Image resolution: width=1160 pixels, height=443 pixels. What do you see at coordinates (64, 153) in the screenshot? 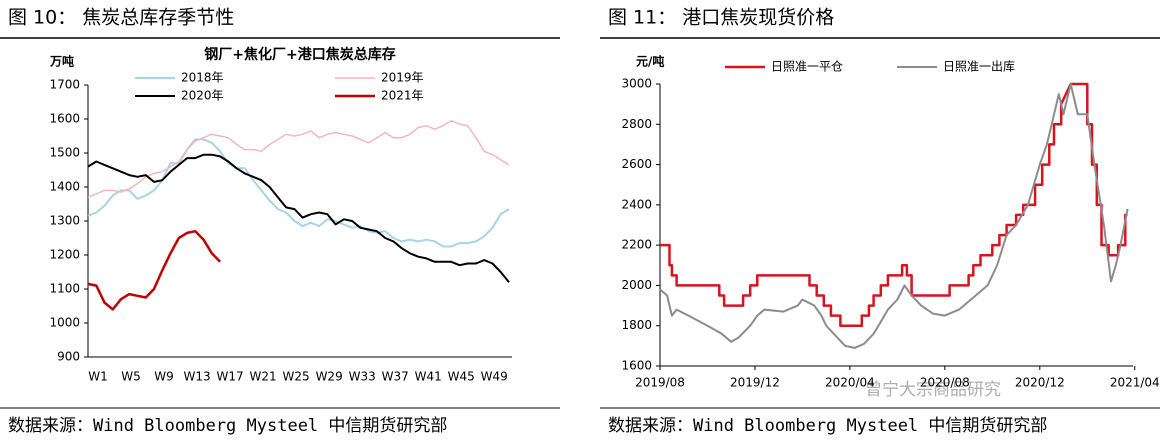
I see `y-tick-label: 1500` at bounding box center [64, 153].